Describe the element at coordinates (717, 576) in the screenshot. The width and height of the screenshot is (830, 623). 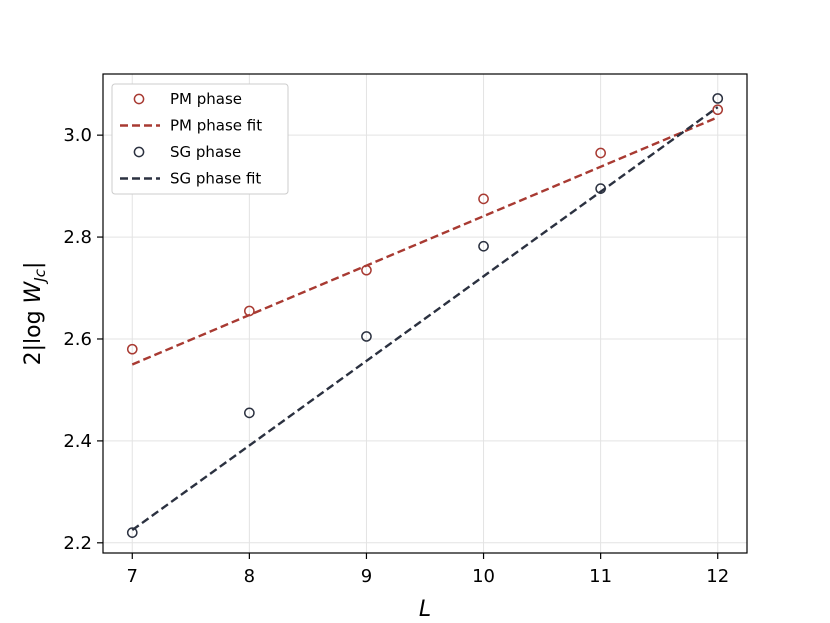
I see `x-tick-label: 12` at that location.